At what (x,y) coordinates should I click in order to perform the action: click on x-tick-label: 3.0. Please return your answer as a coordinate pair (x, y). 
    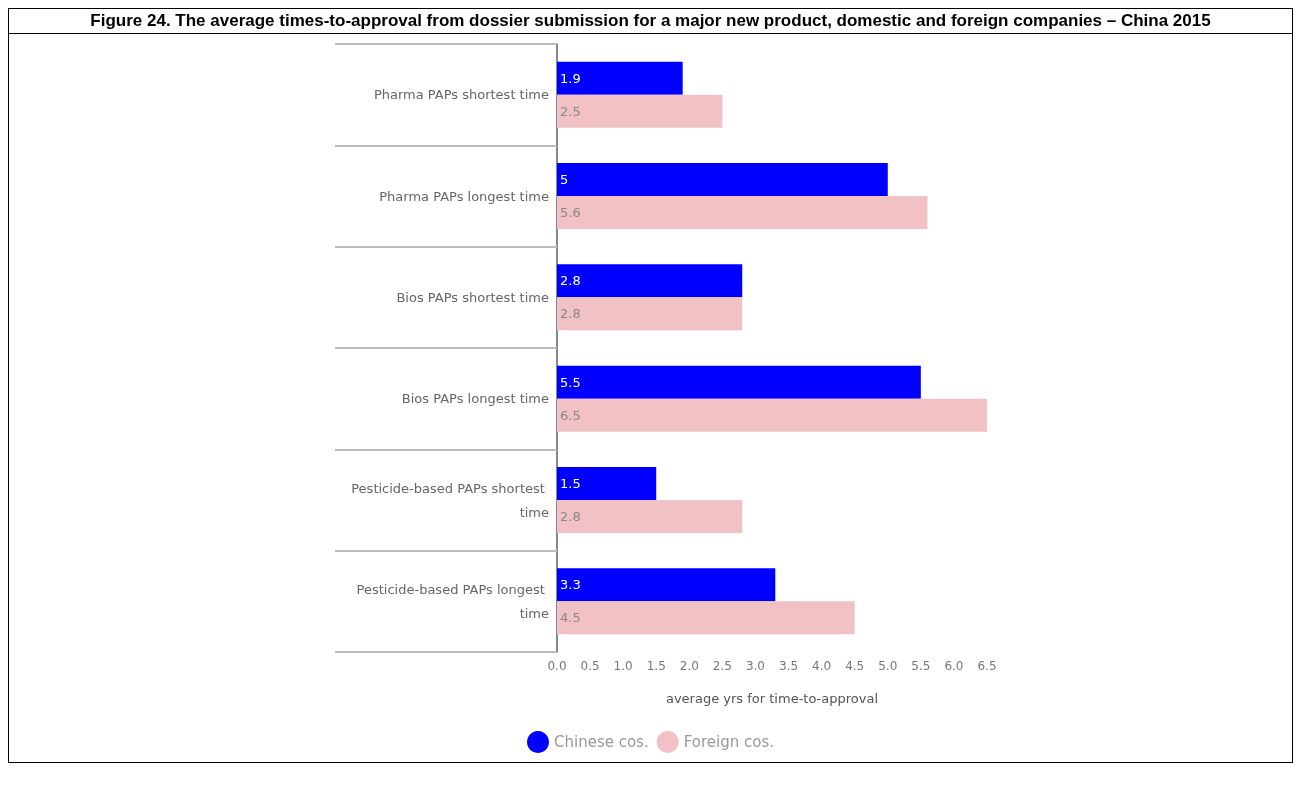
    Looking at the image, I should click on (755, 666).